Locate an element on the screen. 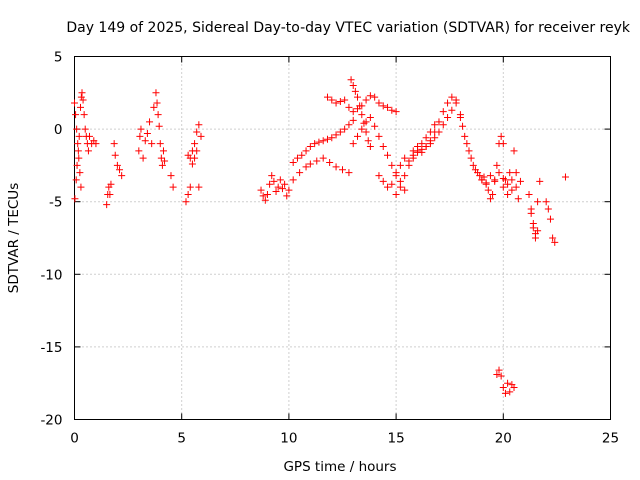 The height and width of the screenshot is (480, 640). y-tick-label: -10 is located at coordinates (51, 275).